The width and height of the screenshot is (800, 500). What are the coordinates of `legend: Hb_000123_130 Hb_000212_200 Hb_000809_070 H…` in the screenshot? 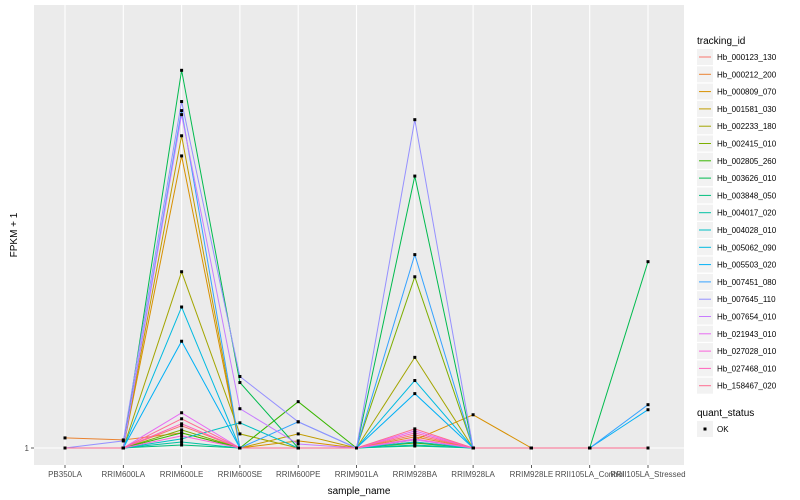 It's located at (737, 221).